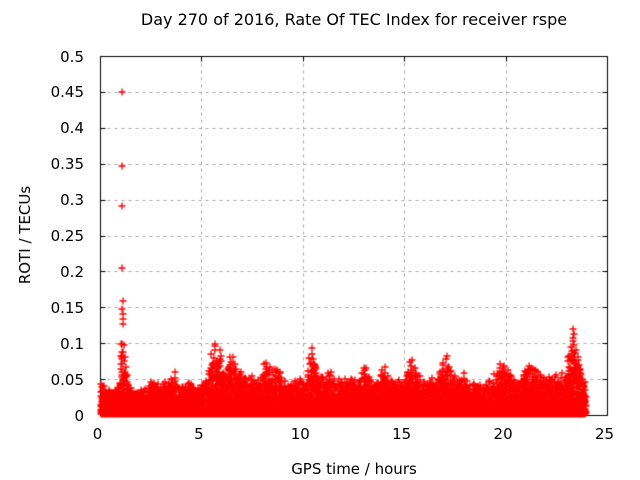 This screenshot has width=640, height=480. What do you see at coordinates (503, 434) in the screenshot?
I see `x-tick-label: 20` at bounding box center [503, 434].